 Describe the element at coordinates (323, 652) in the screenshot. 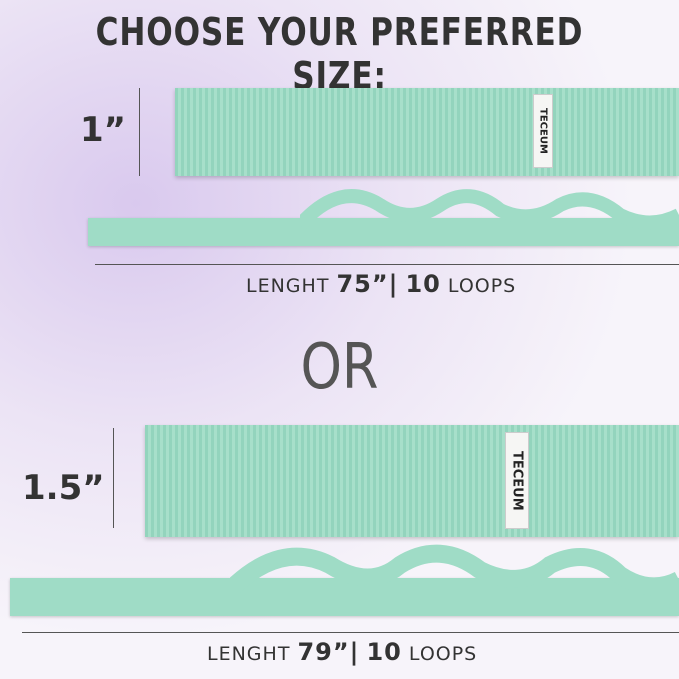

I see `length-value: 79”` at that location.